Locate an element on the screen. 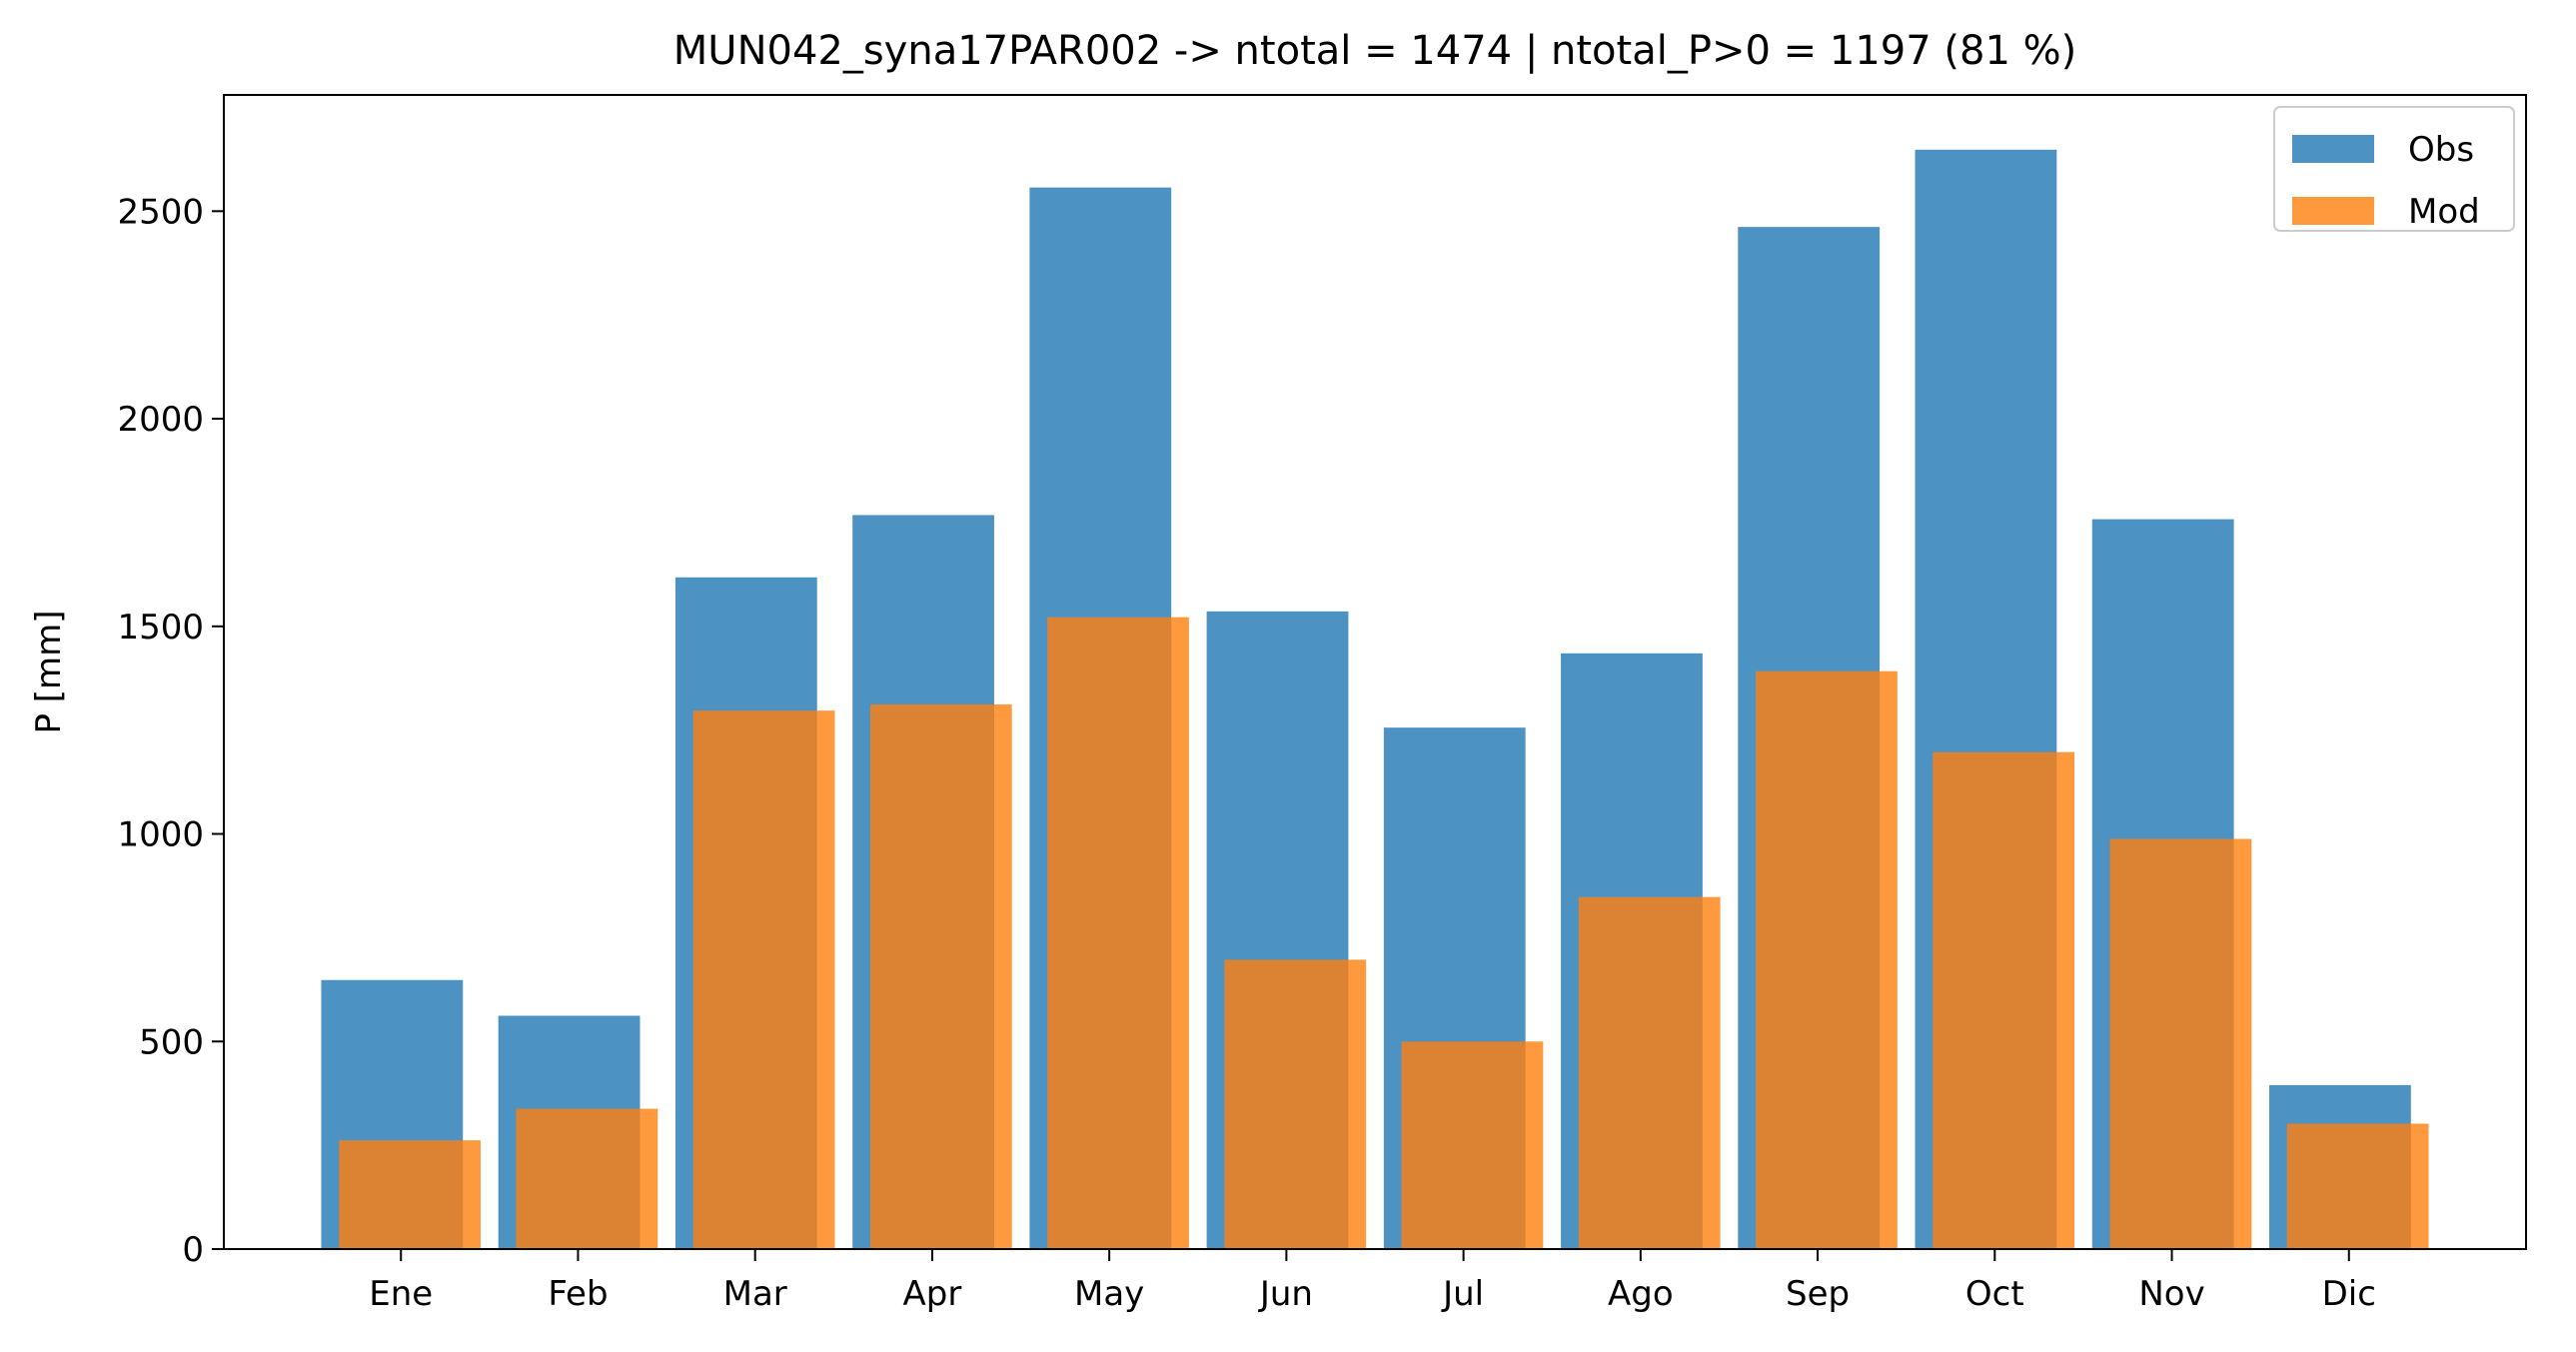  x-tick-label: Mar is located at coordinates (755, 1294).